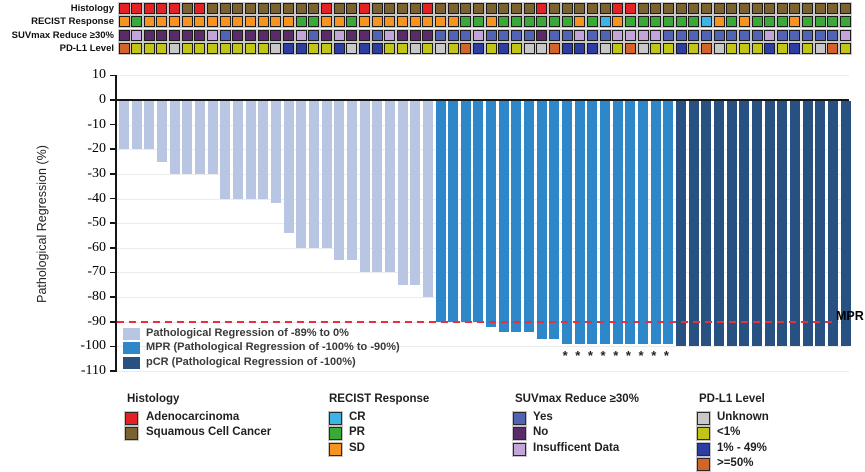  What do you see at coordinates (474, 321) in the screenshot?
I see `mpr-threshold-line` at bounding box center [474, 321].